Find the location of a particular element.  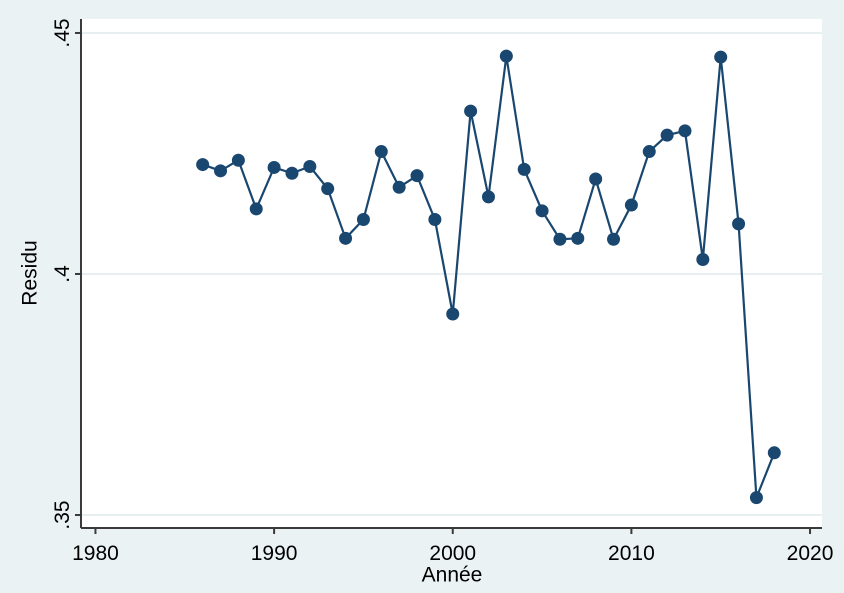

data-point-1999 is located at coordinates (435, 220).